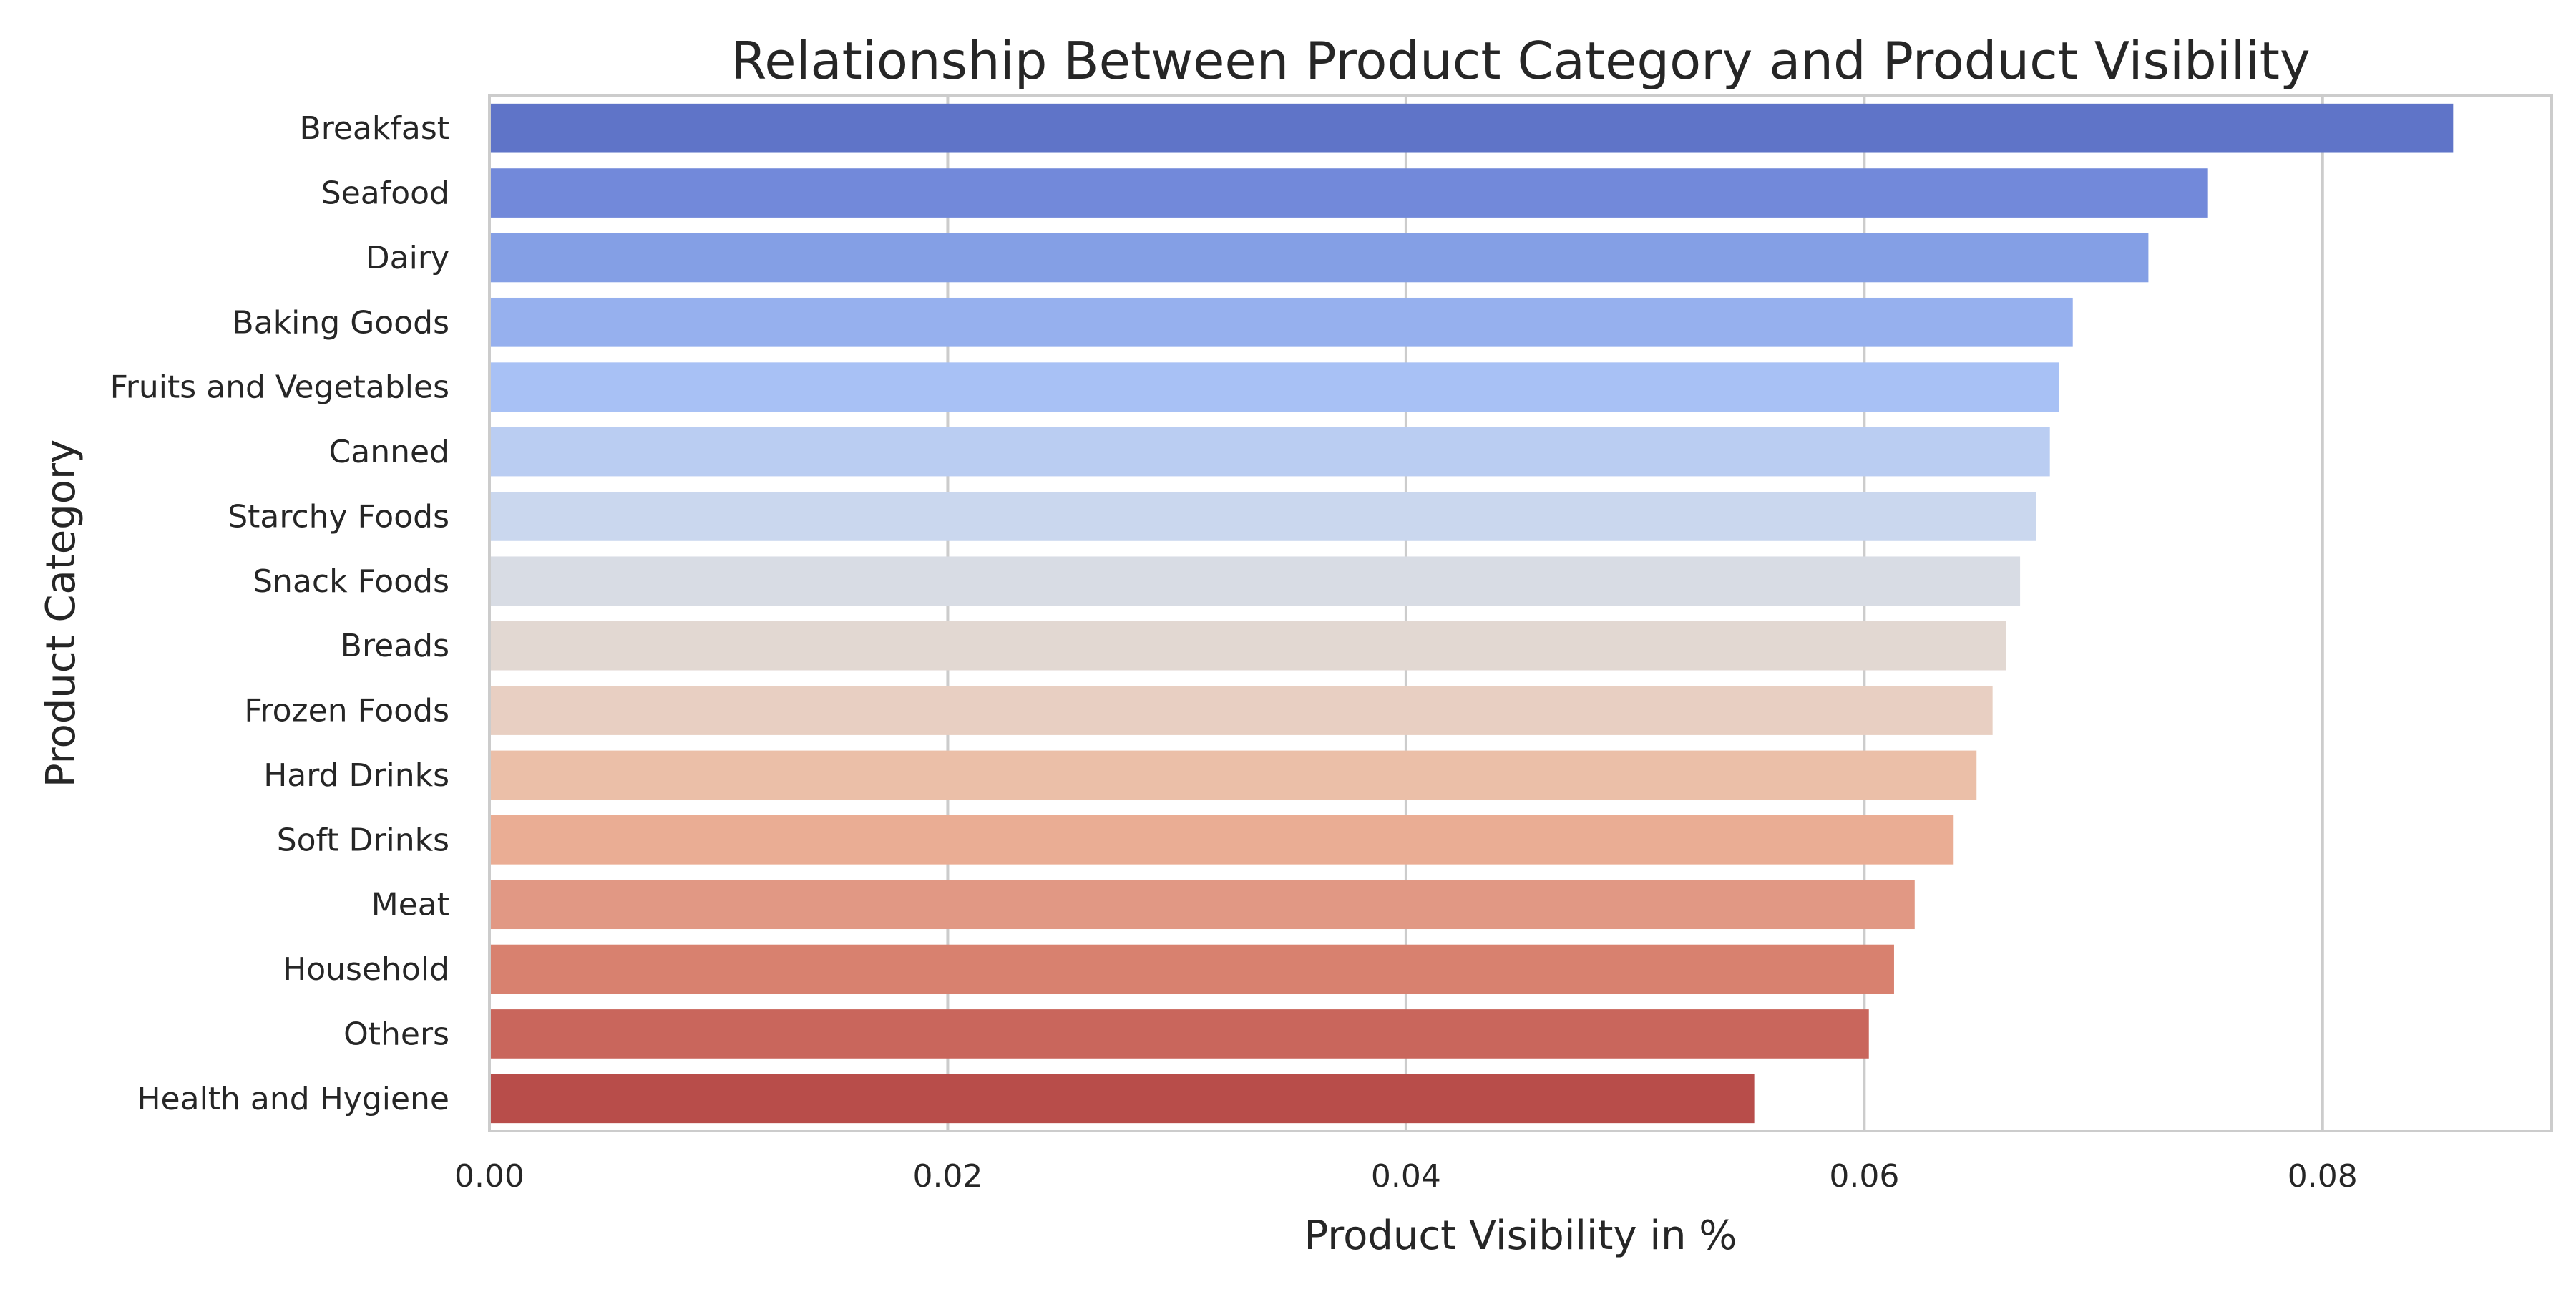  Describe the element at coordinates (338, 516) in the screenshot. I see `y-tick-label: Starchy Foods` at that location.